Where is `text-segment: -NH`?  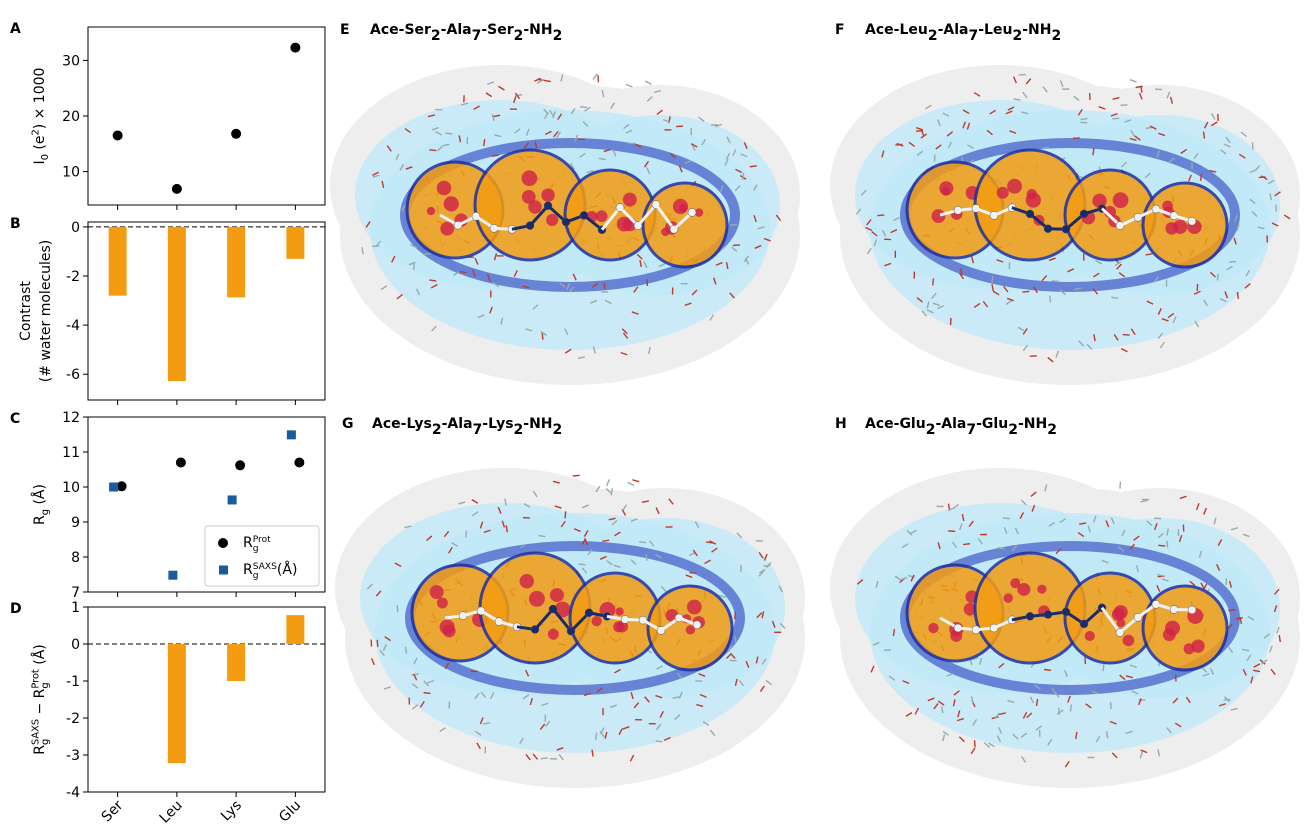 text-segment: -NH is located at coordinates (537, 424).